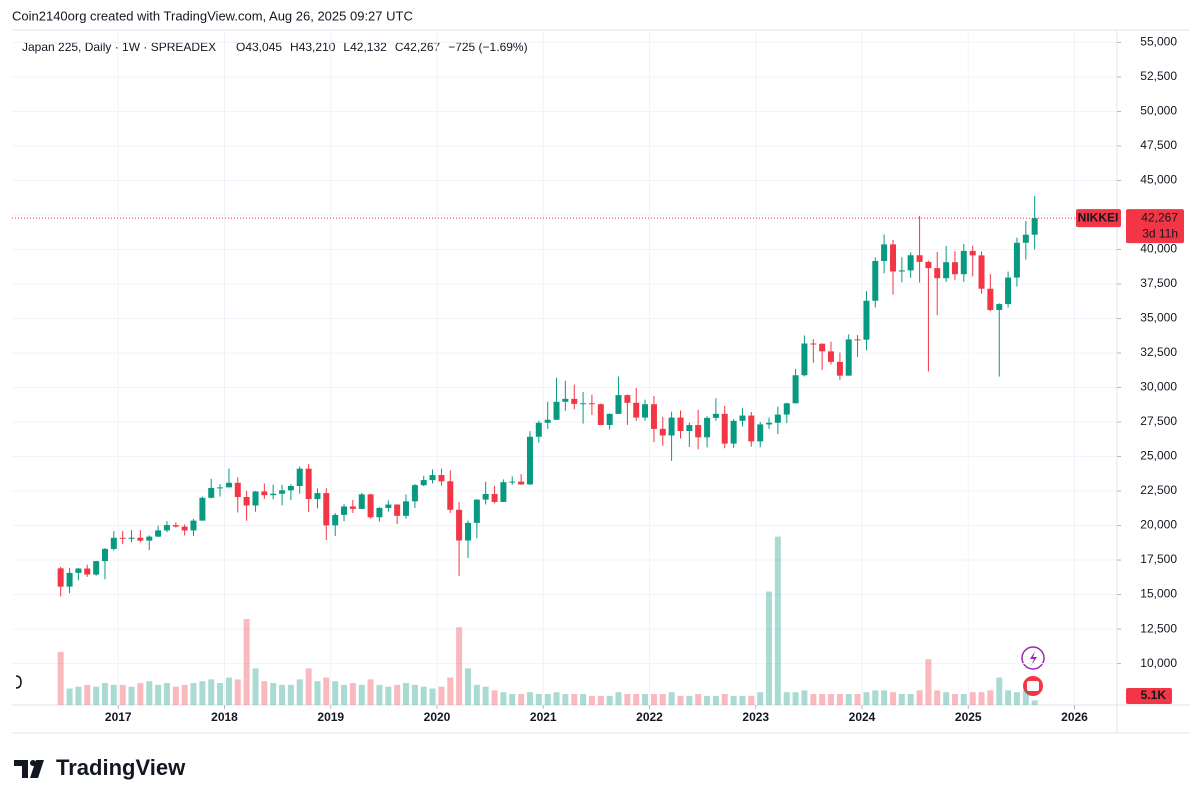  What do you see at coordinates (1154, 695) in the screenshot?
I see `volume-label: 5.1K` at bounding box center [1154, 695].